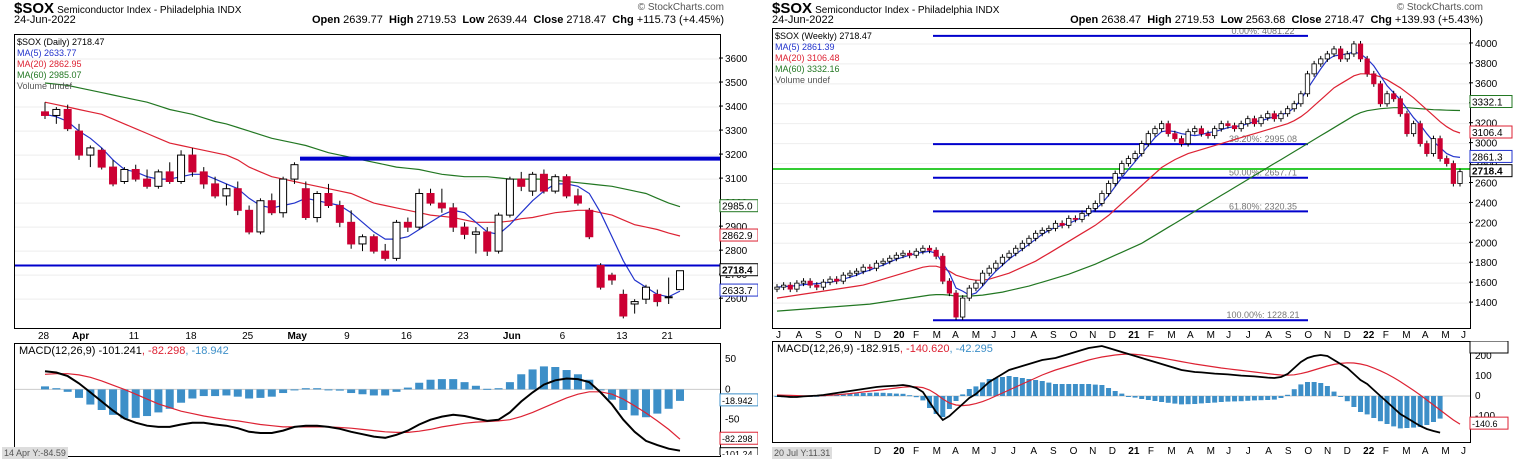 The width and height of the screenshot is (1517, 459). I want to click on x-tick-label: 11, so click(134, 336).